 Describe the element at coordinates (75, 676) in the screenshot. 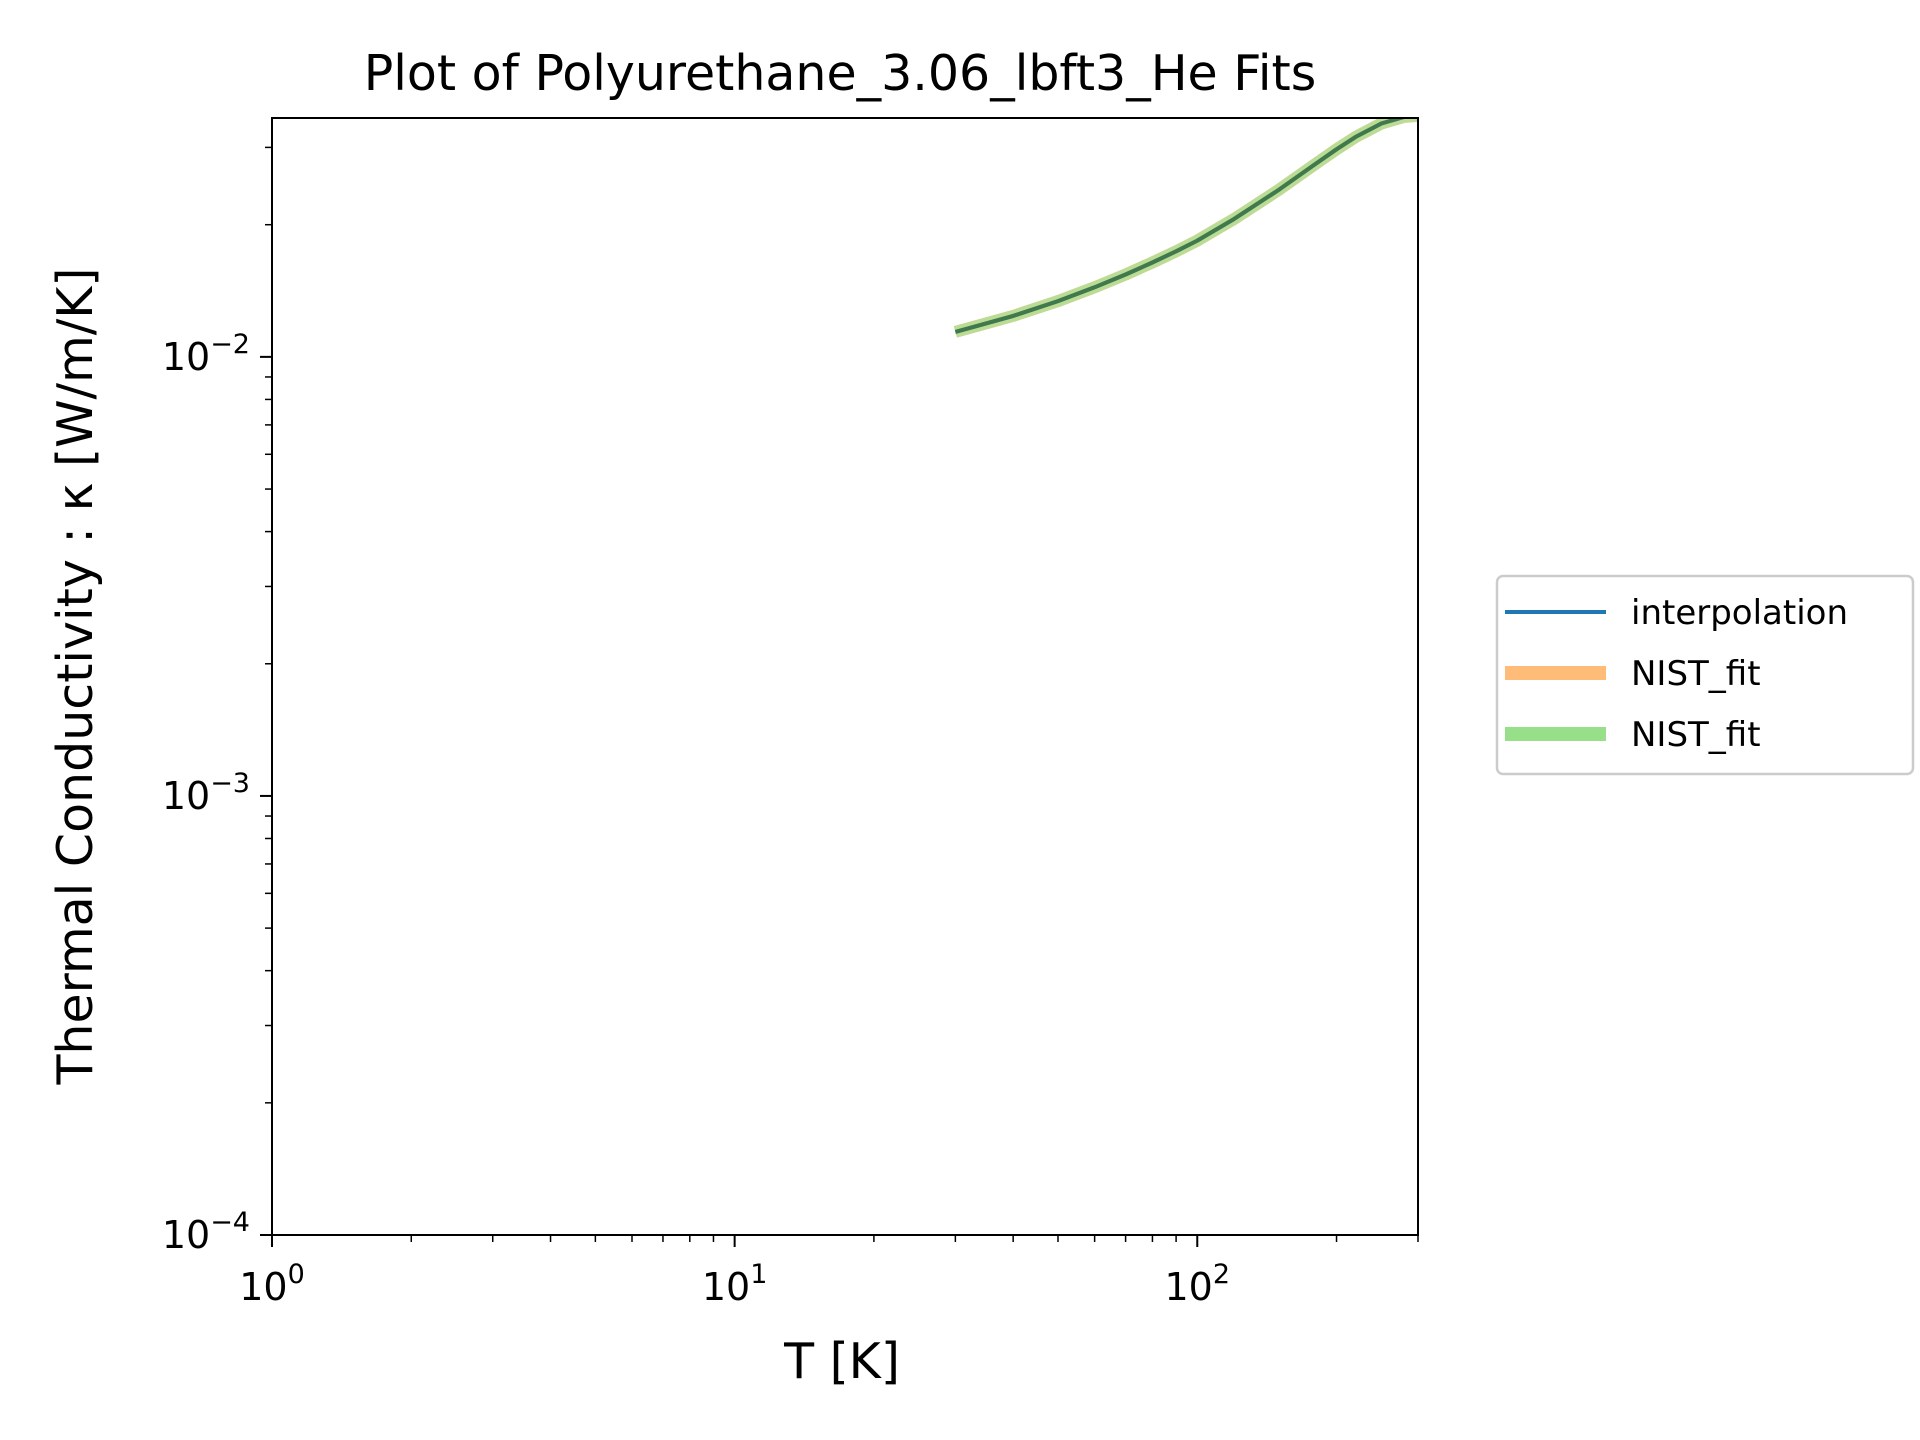

I see `y-axis-label: Thermal Conductivity : κ [W/m/K]` at that location.